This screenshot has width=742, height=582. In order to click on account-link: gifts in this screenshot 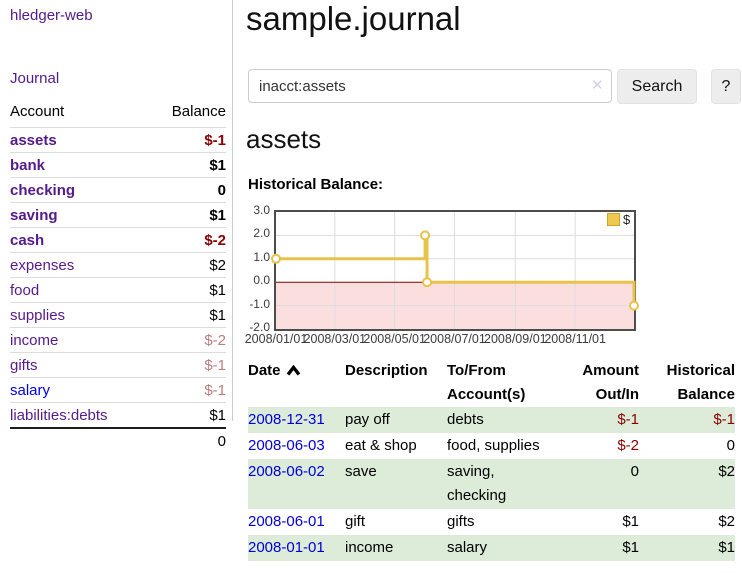, I will do `click(24, 365)`.